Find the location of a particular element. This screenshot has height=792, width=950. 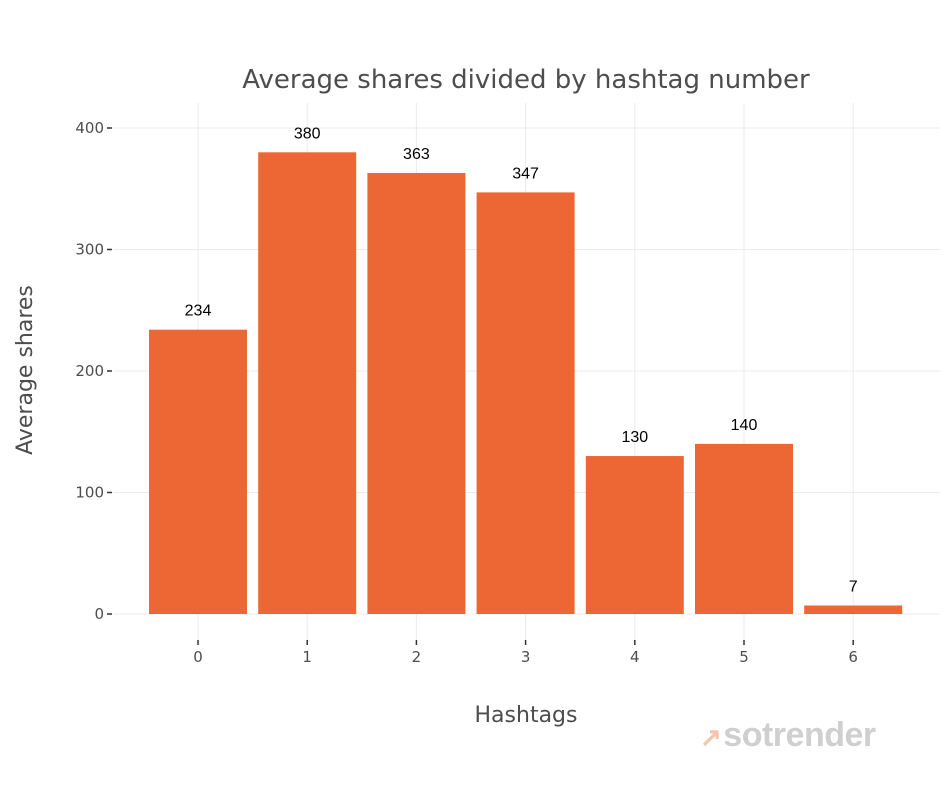

data-label: 363 is located at coordinates (416, 154).